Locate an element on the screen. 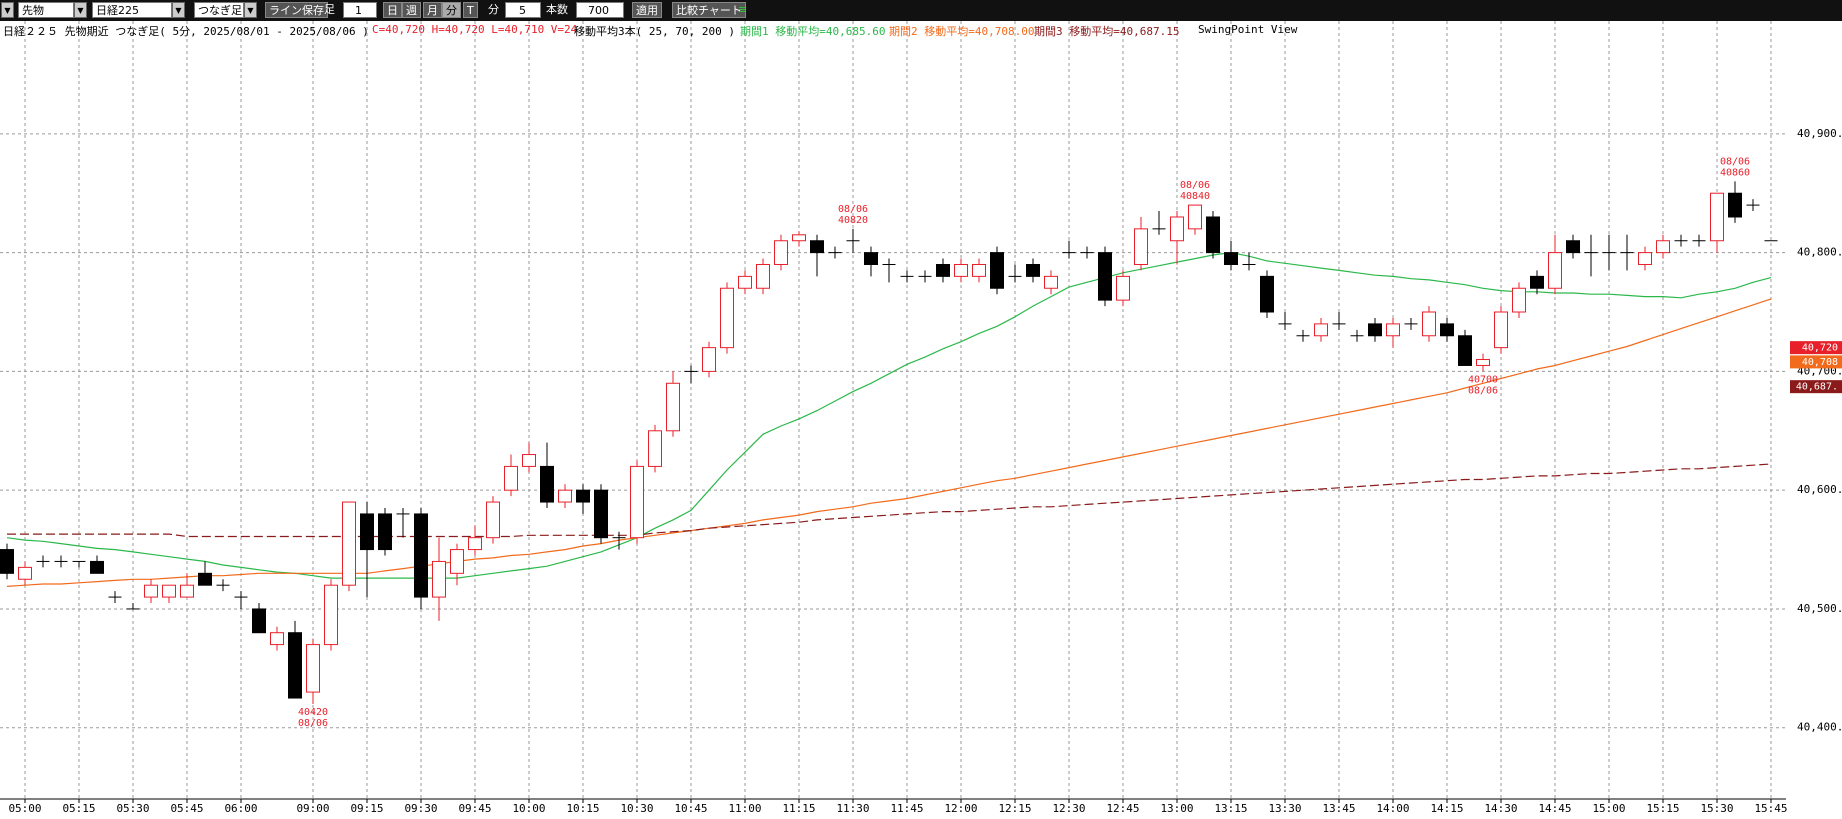  bar-label: 足 is located at coordinates (329, 9).